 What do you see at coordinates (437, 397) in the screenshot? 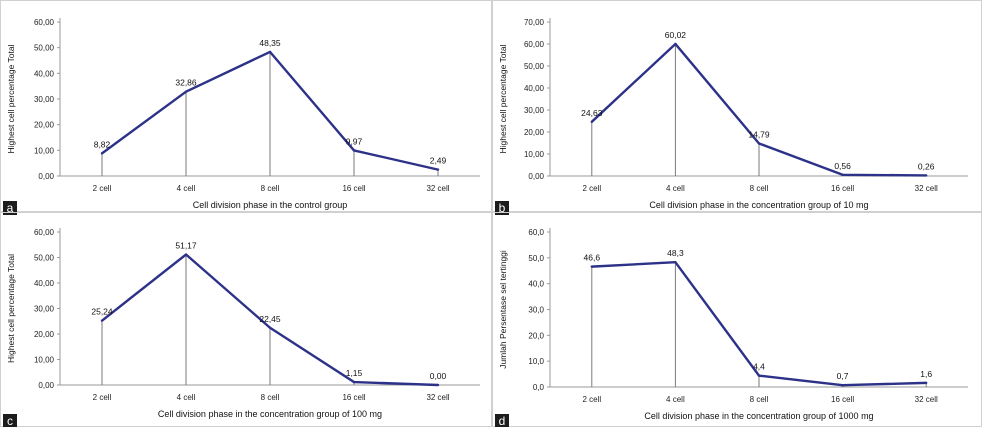
I see `x-tick-label: 32 cell` at bounding box center [437, 397].